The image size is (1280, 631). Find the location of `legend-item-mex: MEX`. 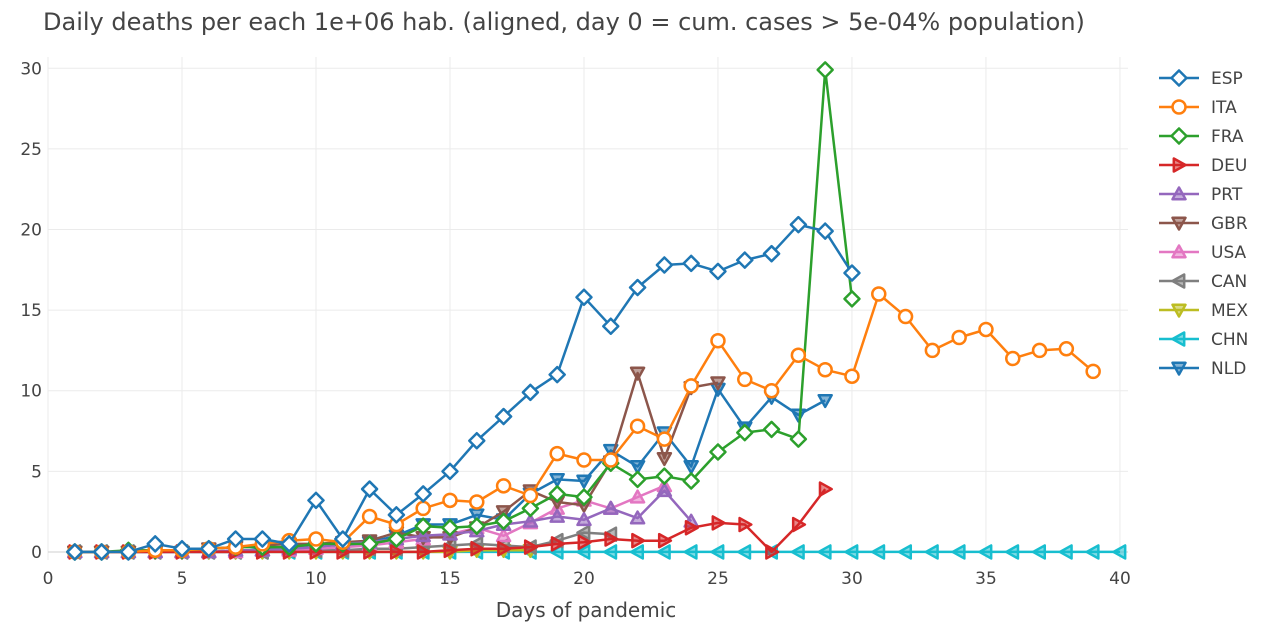

legend-item-mex: MEX is located at coordinates (1203, 311).